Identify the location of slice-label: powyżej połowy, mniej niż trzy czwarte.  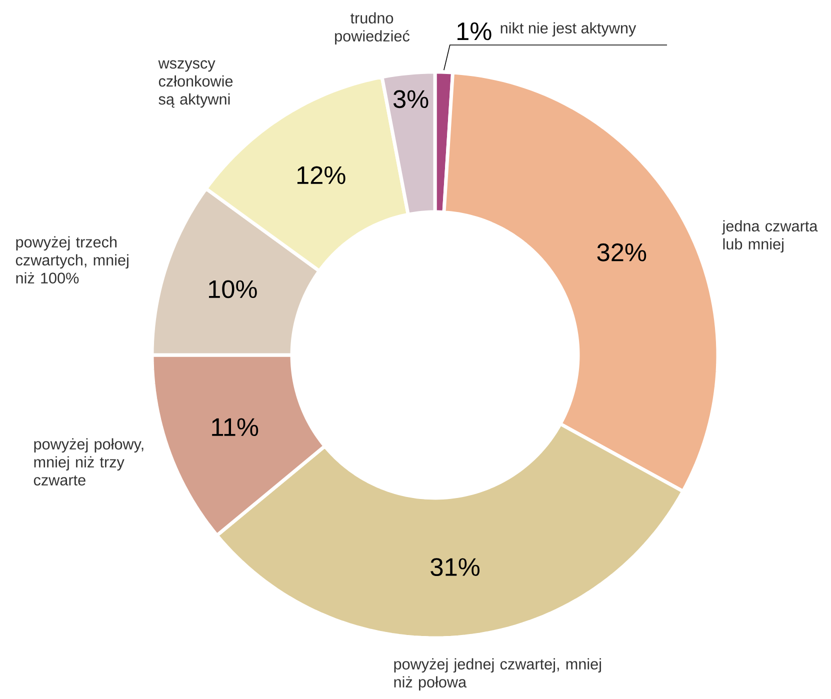
(89, 462).